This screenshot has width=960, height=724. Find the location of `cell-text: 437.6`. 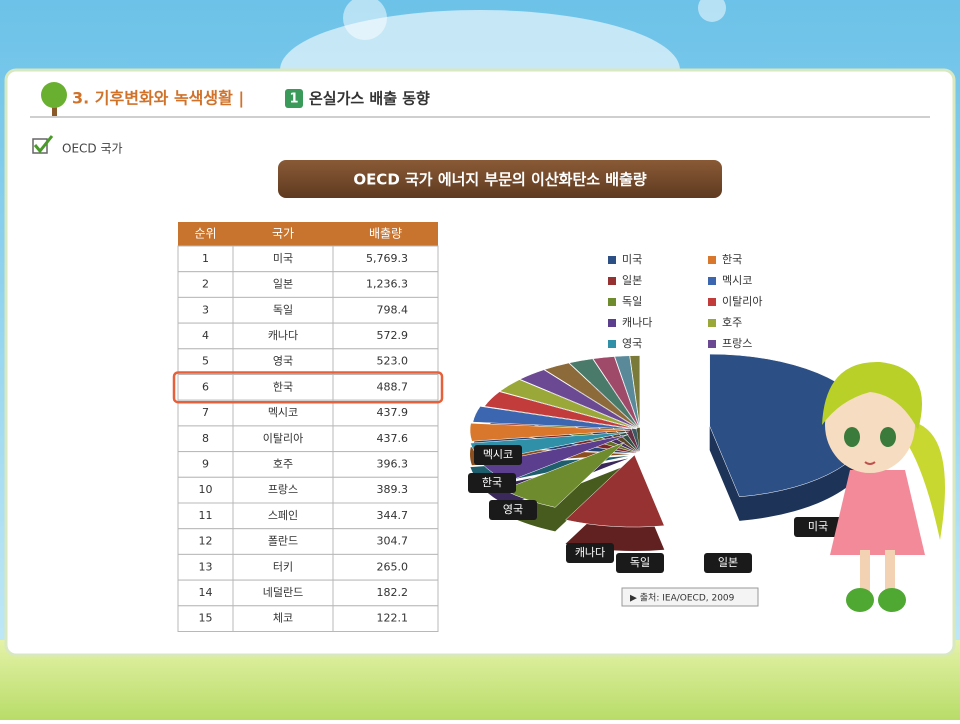

cell-text: 437.6 is located at coordinates (393, 438).